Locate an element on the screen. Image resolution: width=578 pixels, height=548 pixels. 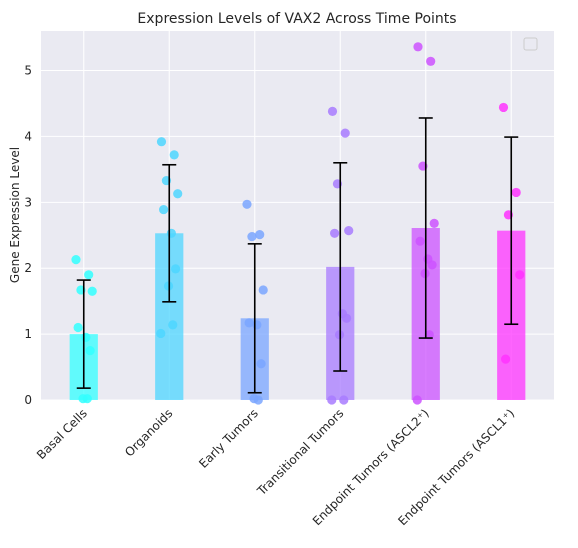
legend-box is located at coordinates (530, 44).